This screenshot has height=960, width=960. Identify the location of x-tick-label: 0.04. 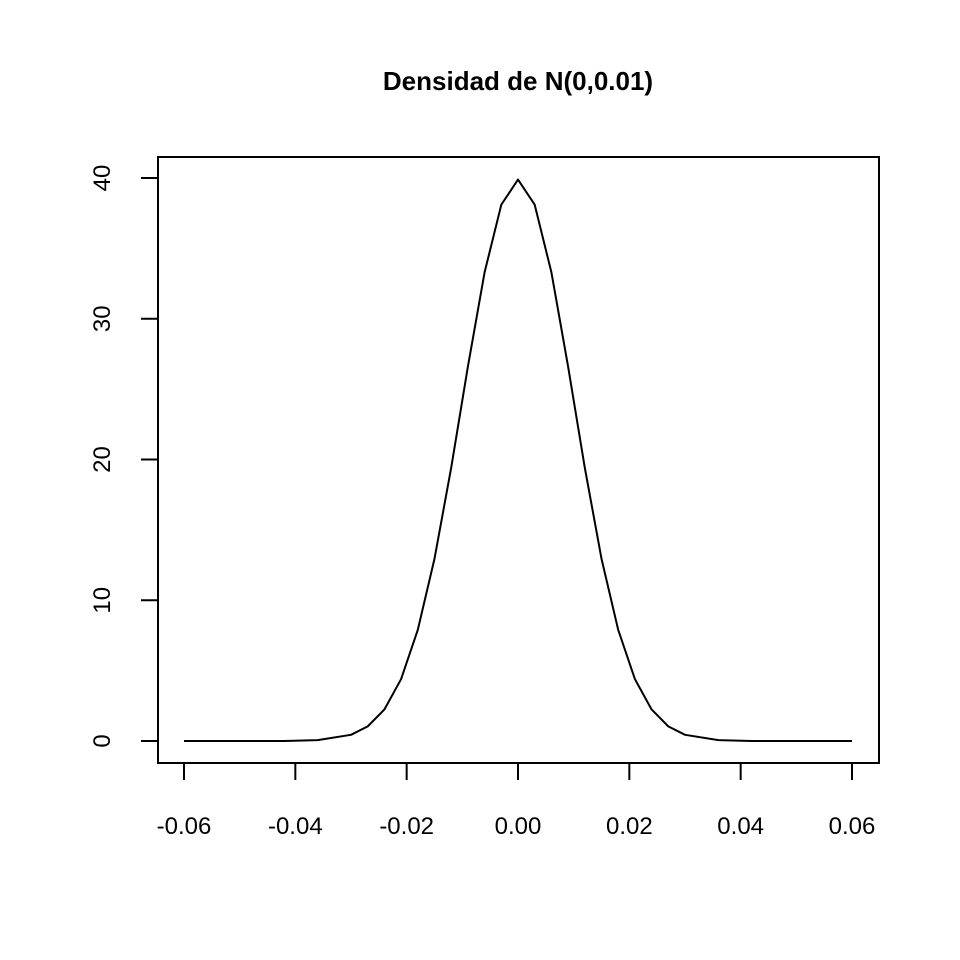
(740, 826).